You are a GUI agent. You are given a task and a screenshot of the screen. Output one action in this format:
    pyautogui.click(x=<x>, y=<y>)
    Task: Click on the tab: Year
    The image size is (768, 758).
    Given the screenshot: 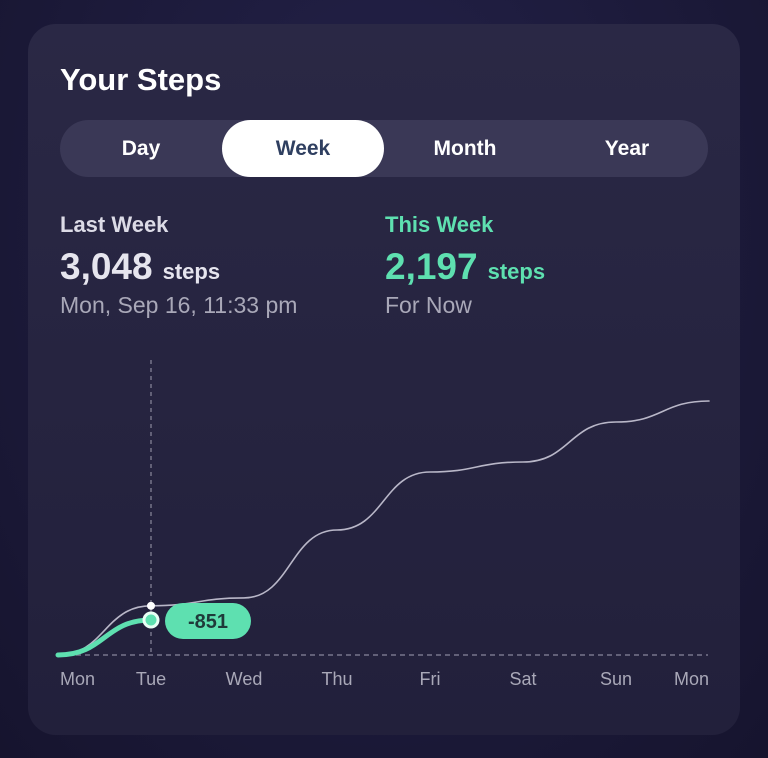 What is the action you would take?
    pyautogui.click(x=627, y=148)
    